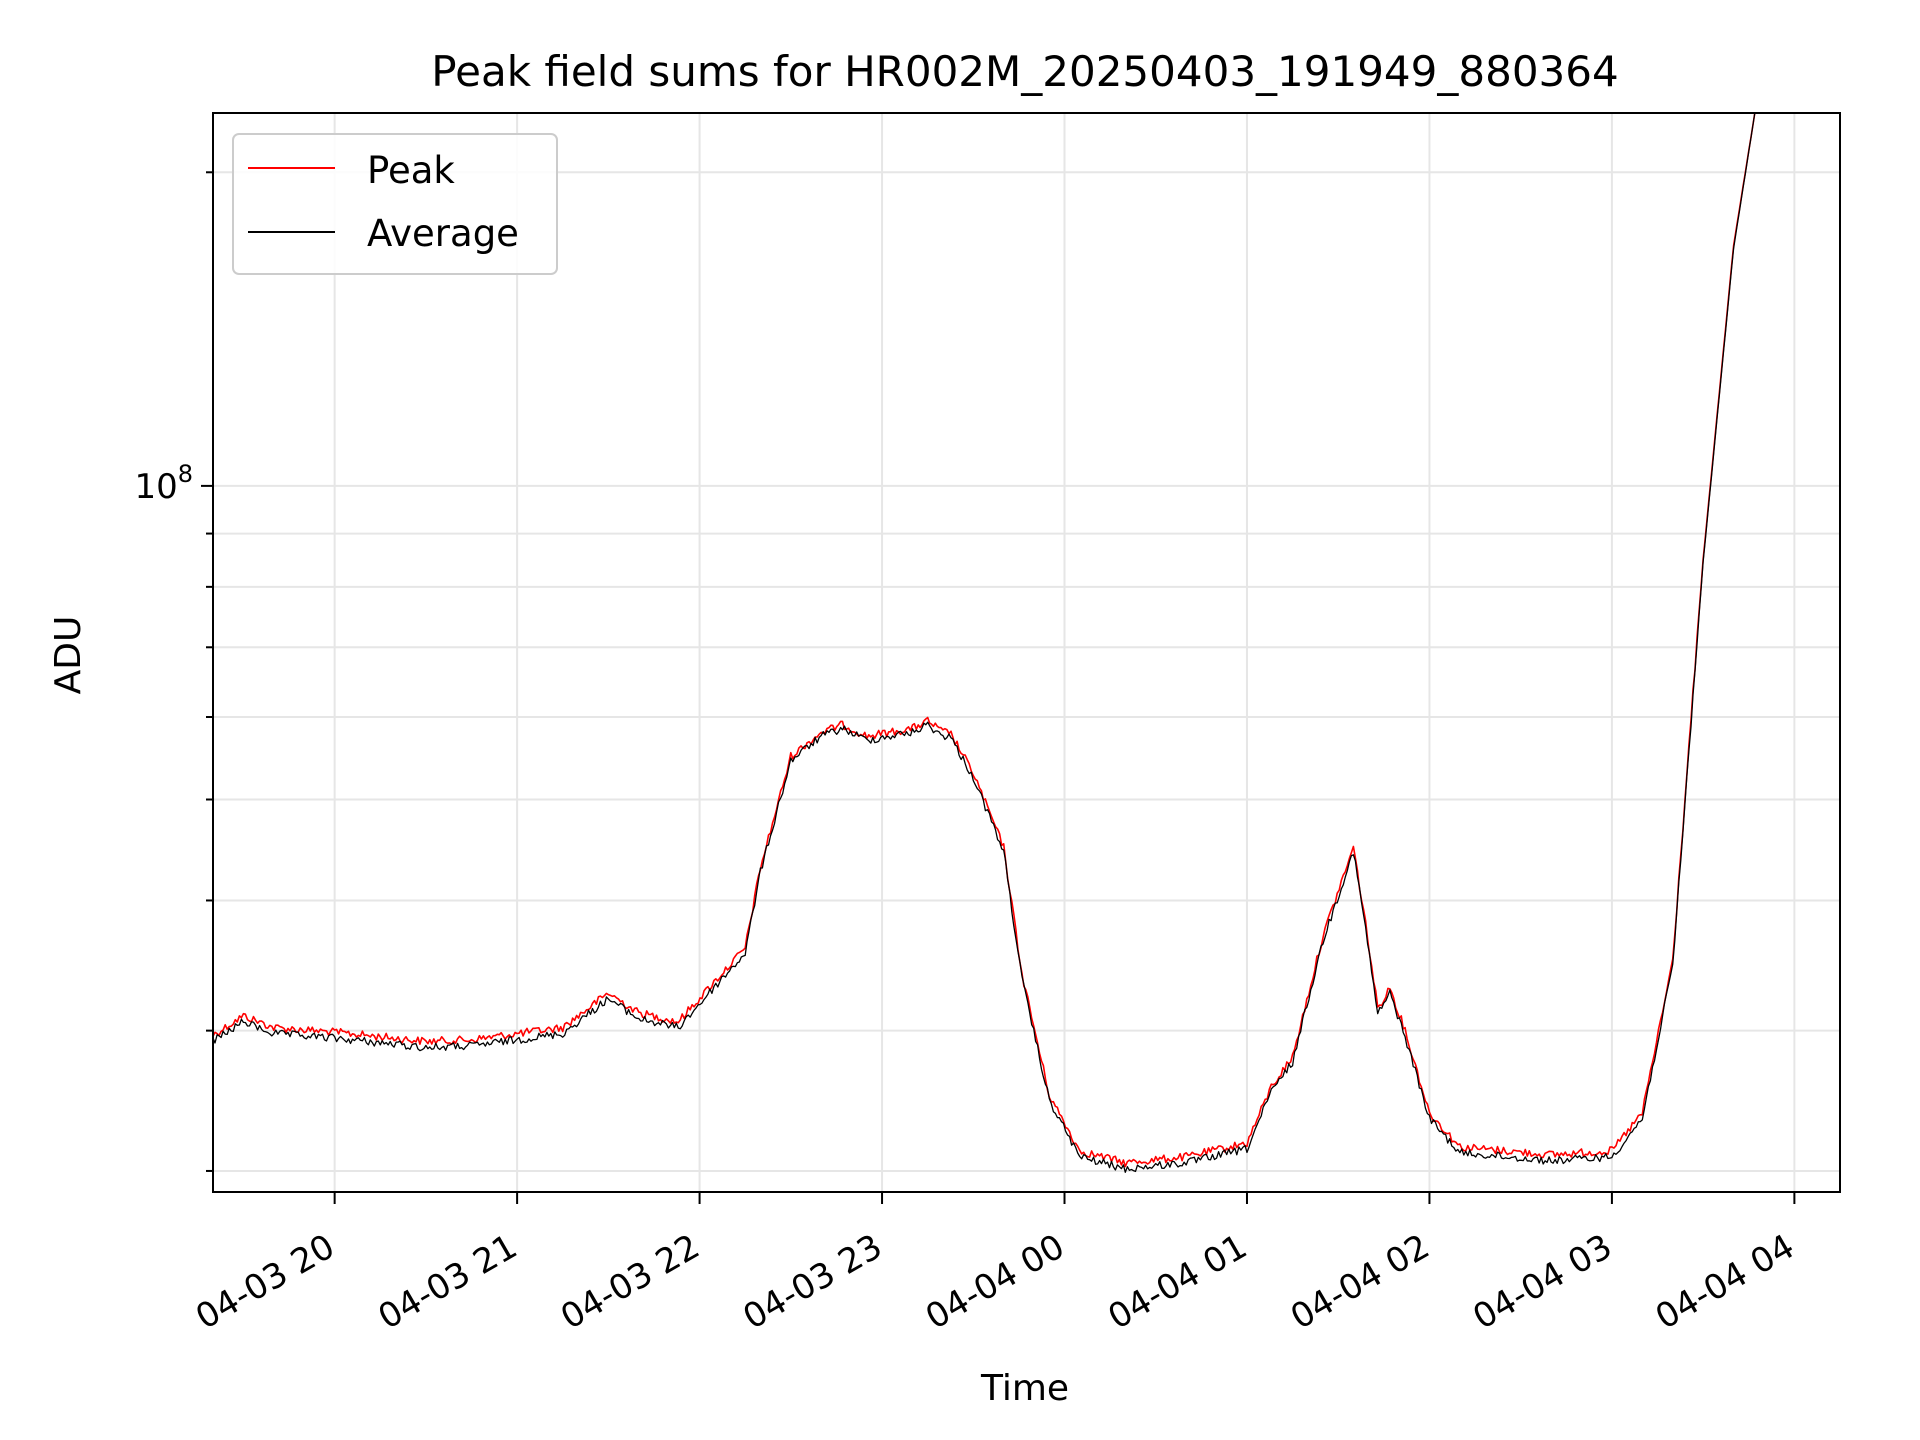  What do you see at coordinates (1725, 1282) in the screenshot?
I see `x-tick-label: 04-04 04` at bounding box center [1725, 1282].